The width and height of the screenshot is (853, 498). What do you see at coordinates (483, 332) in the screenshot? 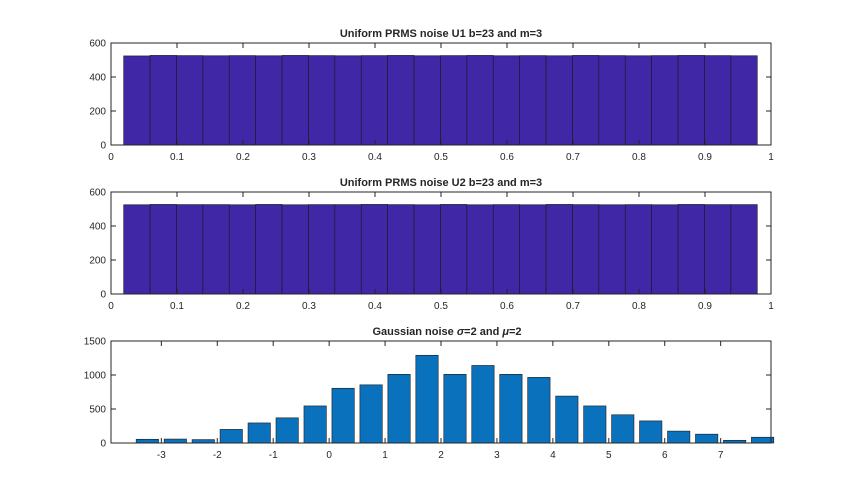
I see `title-mid: =2 and` at bounding box center [483, 332].